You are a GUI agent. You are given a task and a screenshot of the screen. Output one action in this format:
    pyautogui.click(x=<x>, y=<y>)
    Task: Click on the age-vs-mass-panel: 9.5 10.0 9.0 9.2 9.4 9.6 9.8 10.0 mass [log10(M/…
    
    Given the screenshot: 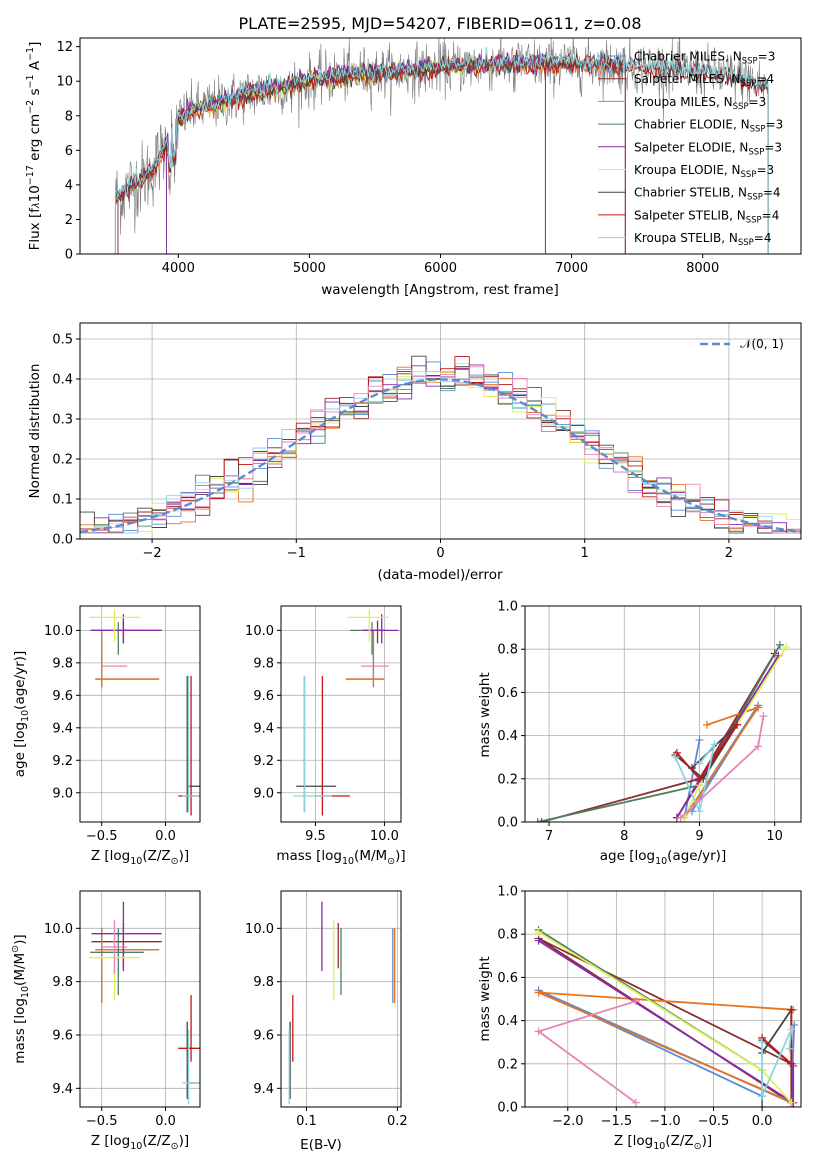 What is the action you would take?
    pyautogui.click(x=325, y=736)
    